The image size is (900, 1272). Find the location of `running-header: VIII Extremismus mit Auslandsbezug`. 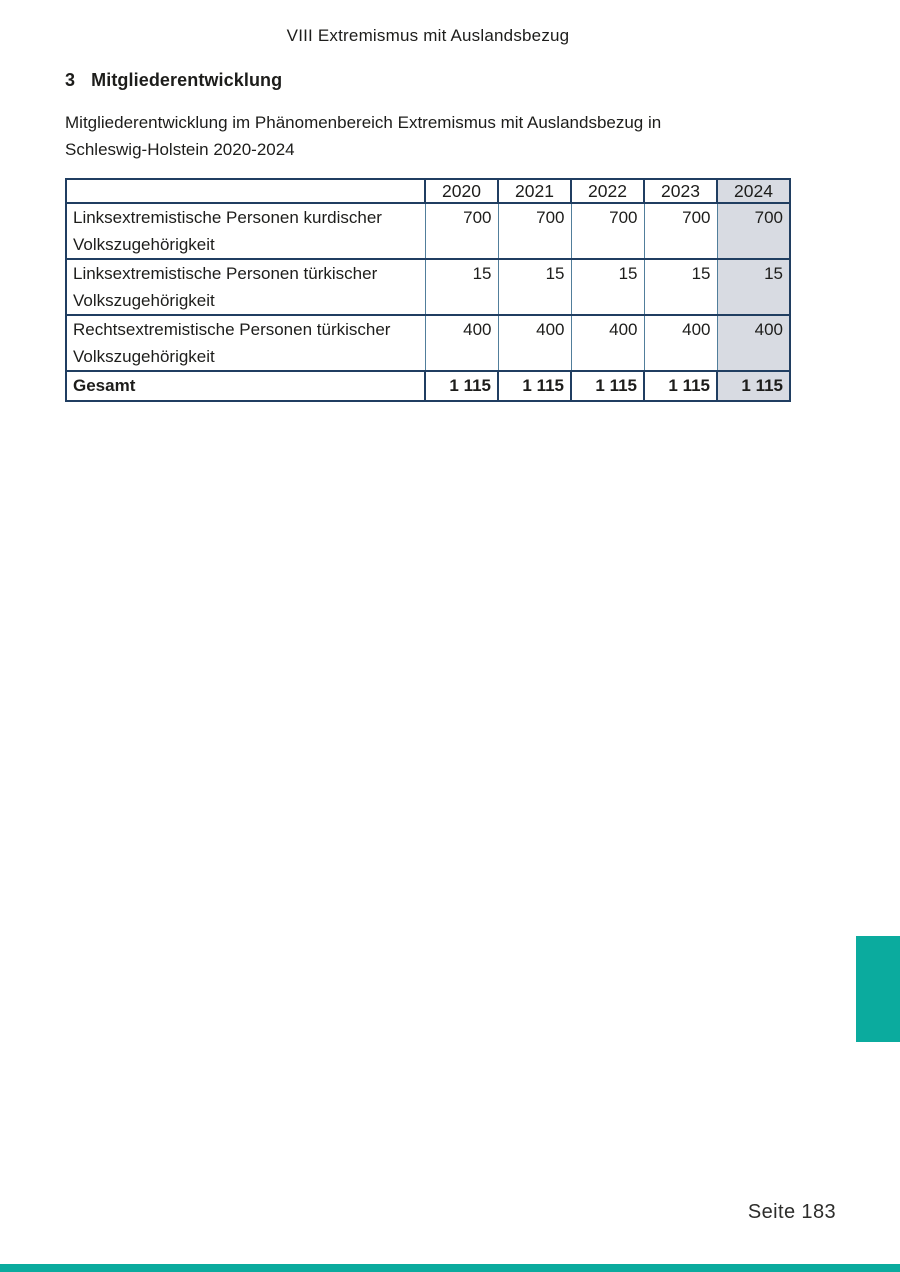

running-header: VIII Extremismus mit Auslandsbezug is located at coordinates (428, 35).